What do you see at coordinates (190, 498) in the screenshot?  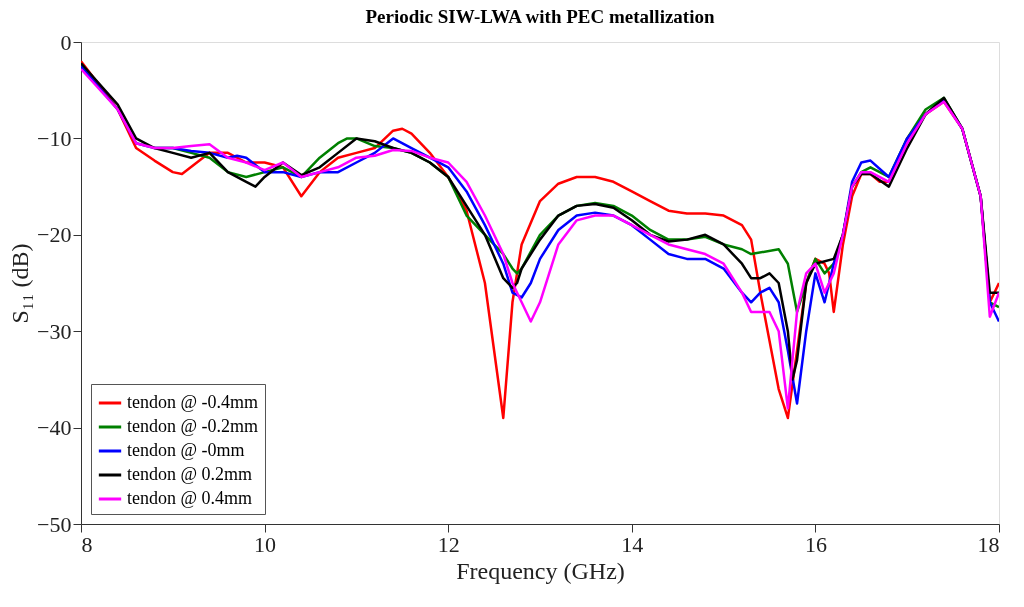 I see `legend-label: tendon @ 0.4mm` at bounding box center [190, 498].